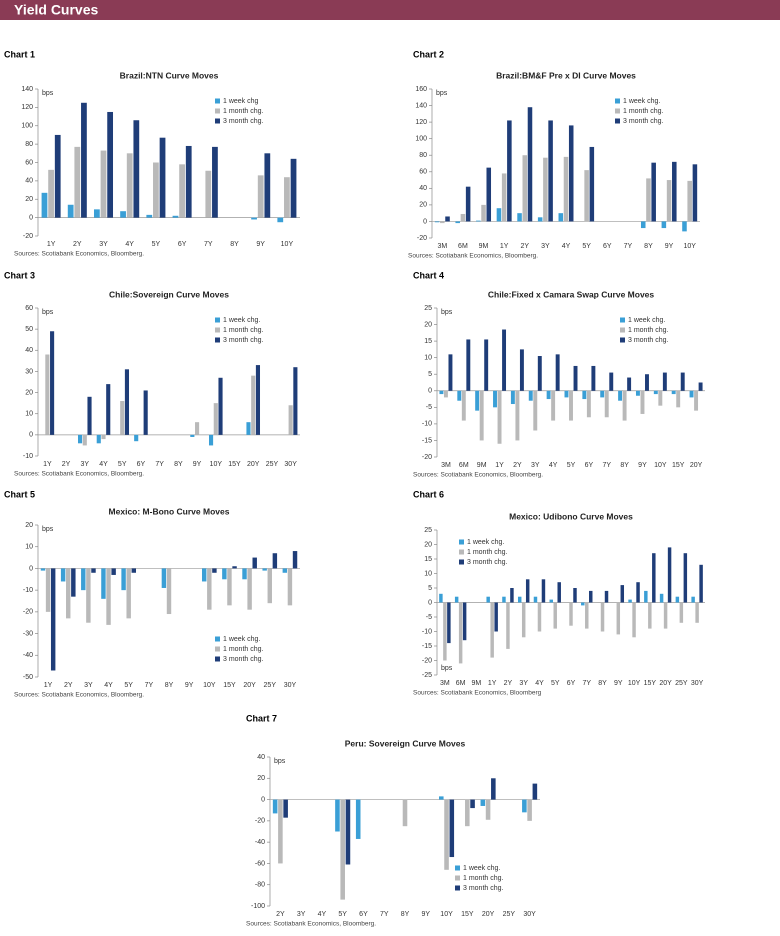  I want to click on y-tick-label: -5, so click(429, 617).